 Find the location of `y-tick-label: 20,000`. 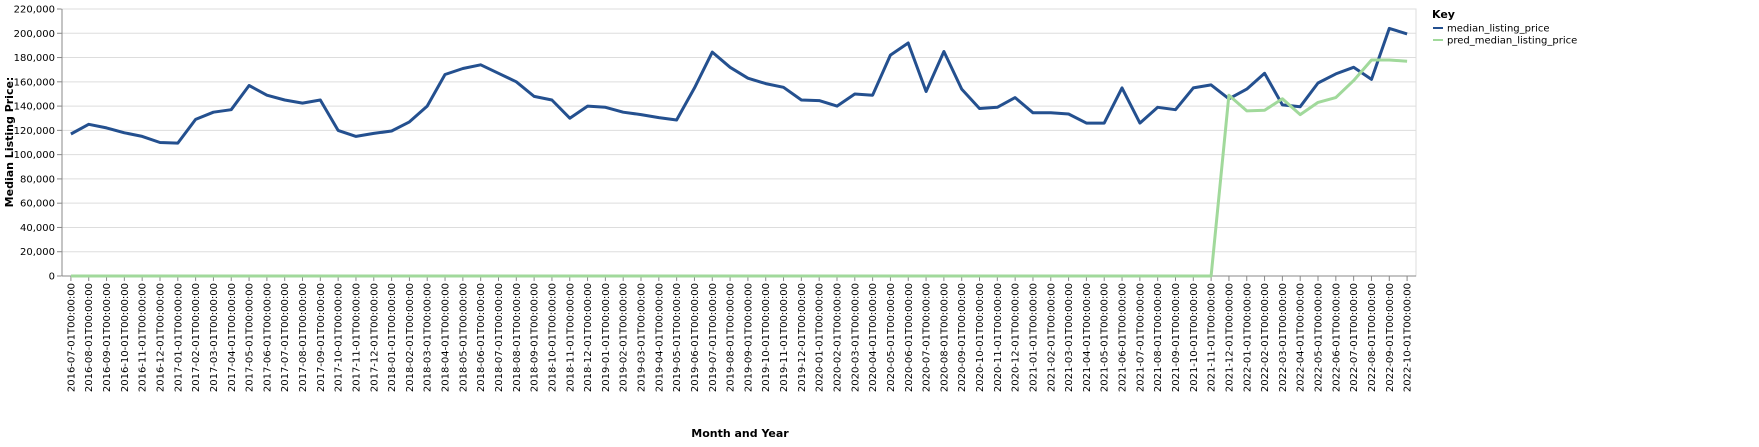

y-tick-label: 20,000 is located at coordinates (37, 252).